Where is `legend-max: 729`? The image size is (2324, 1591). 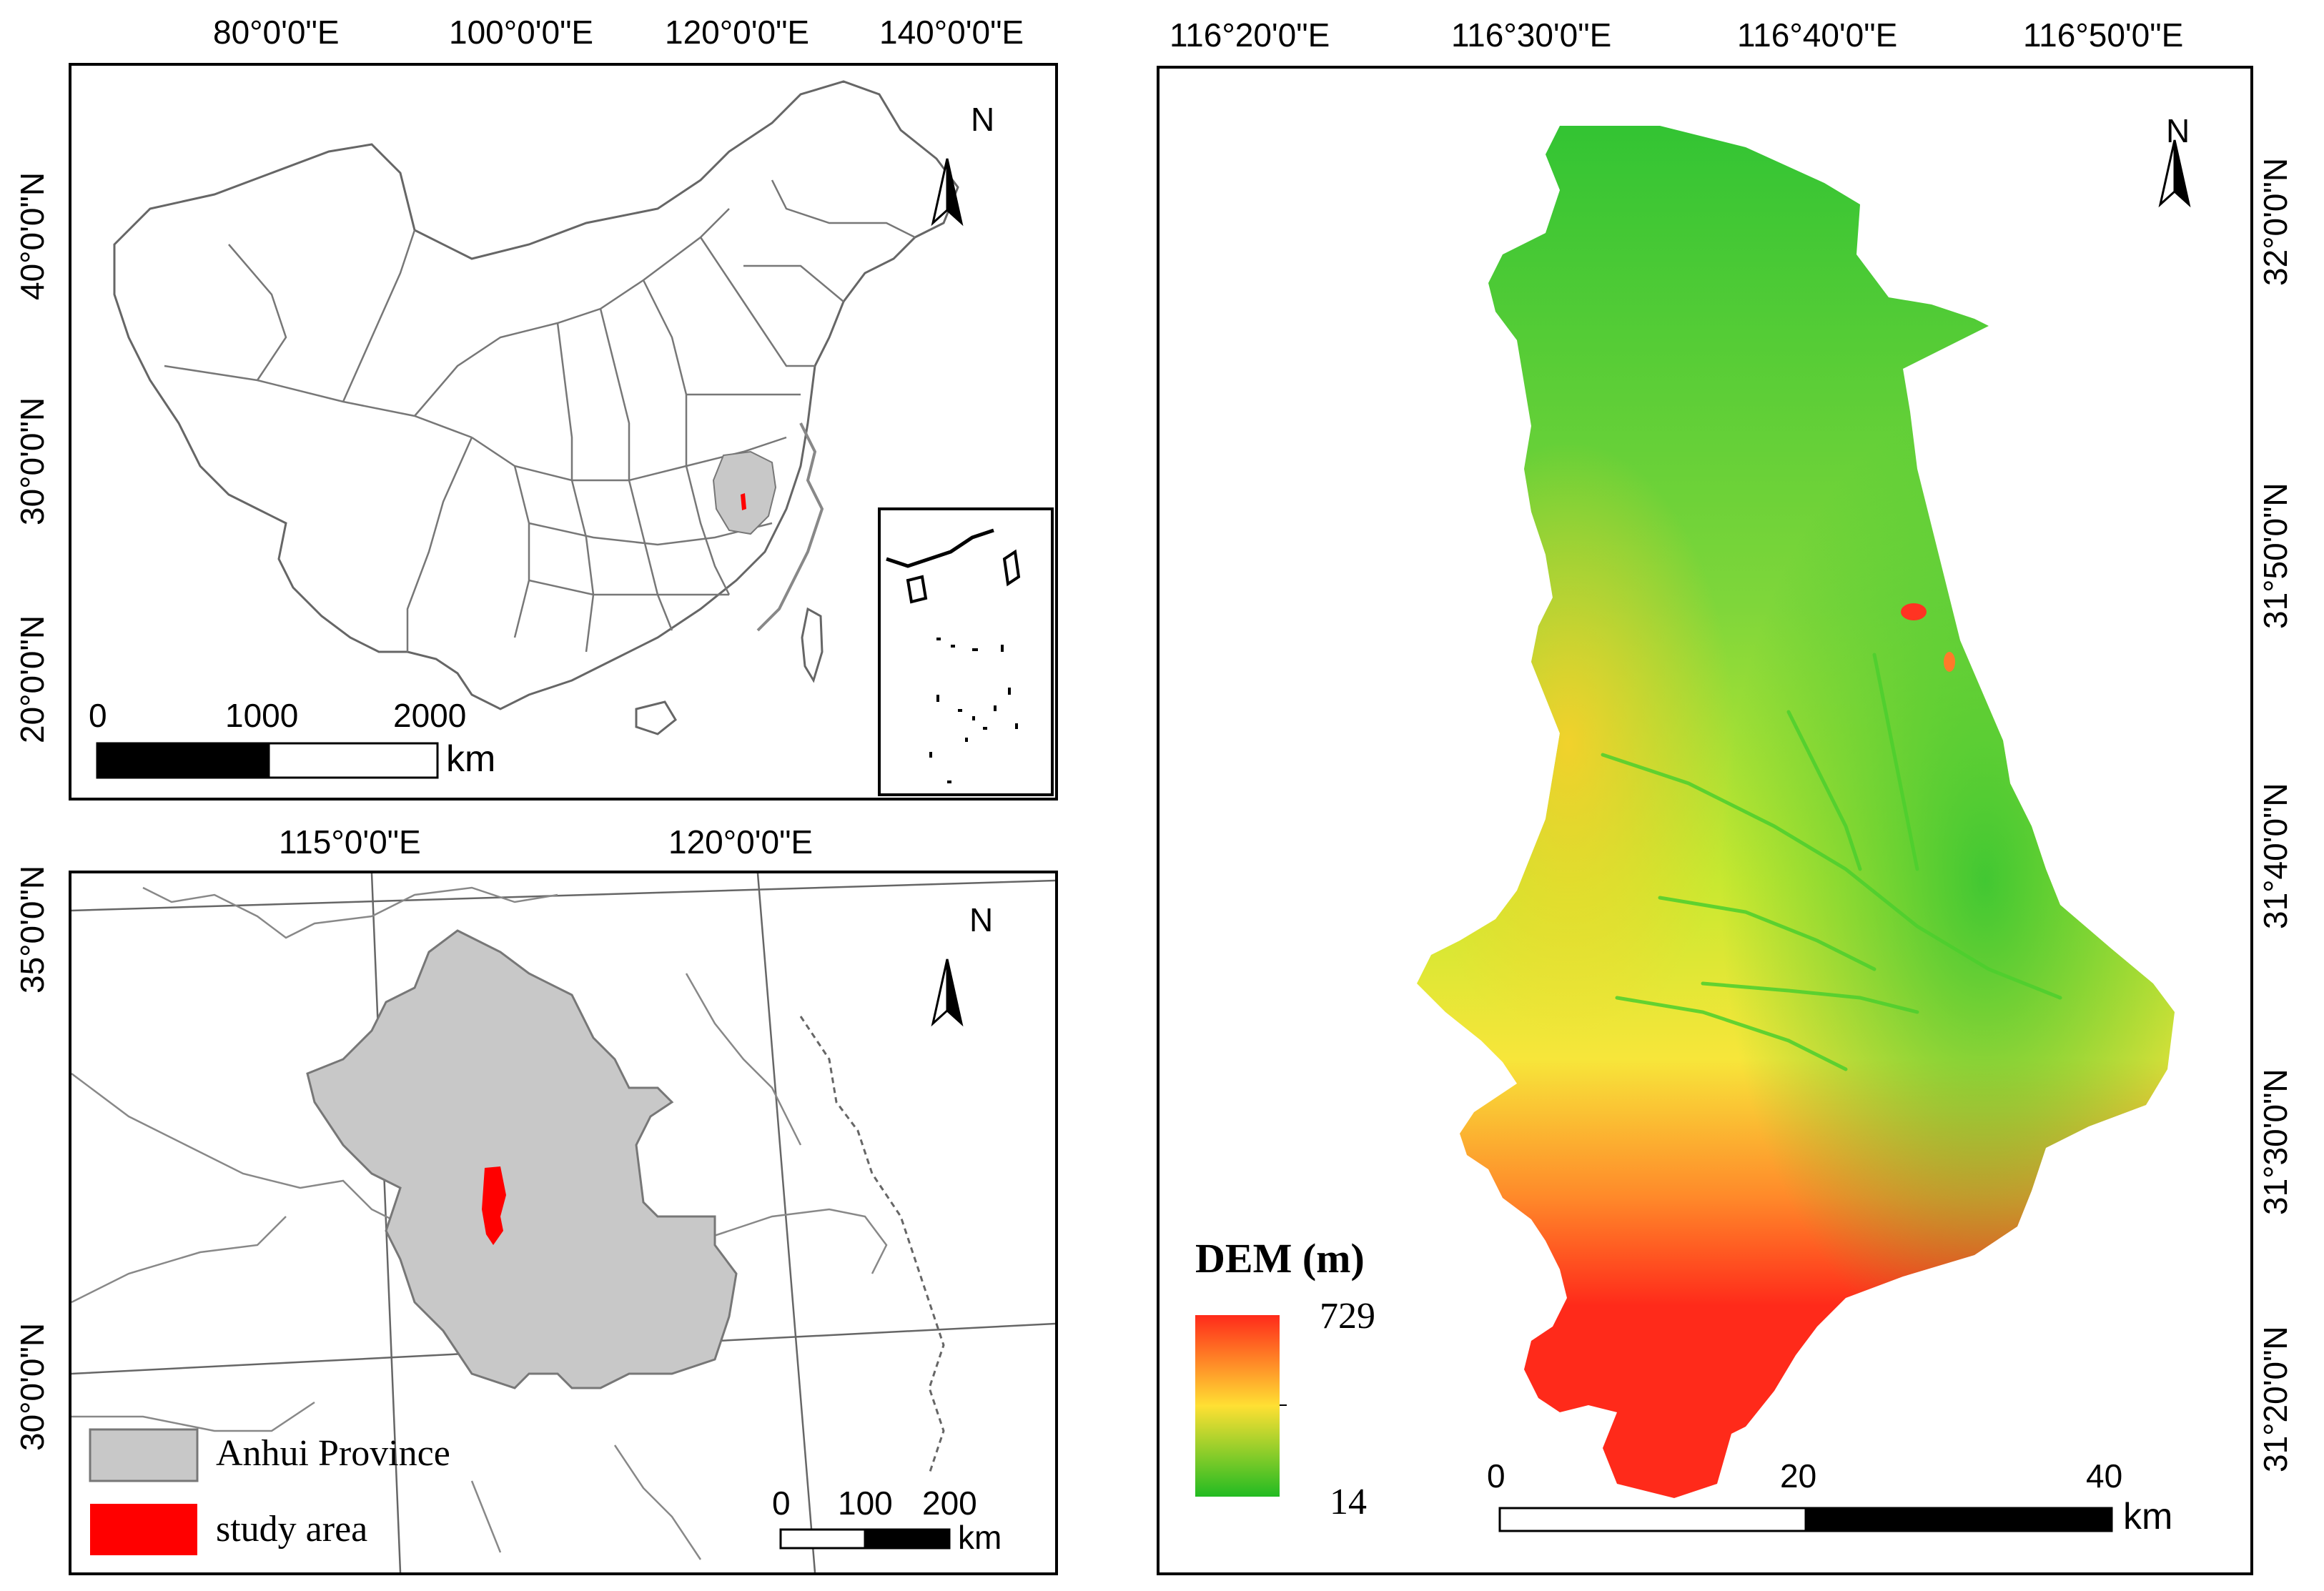 legend-max: 729 is located at coordinates (1347, 1316).